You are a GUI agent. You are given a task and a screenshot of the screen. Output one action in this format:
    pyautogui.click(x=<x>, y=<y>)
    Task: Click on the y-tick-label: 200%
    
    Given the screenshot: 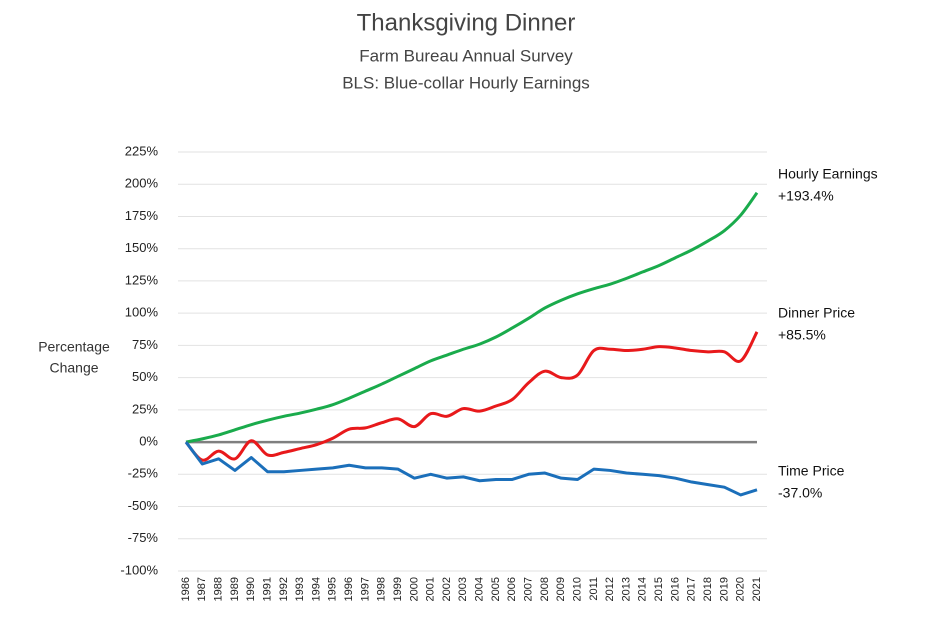 What is the action you would take?
    pyautogui.click(x=142, y=183)
    